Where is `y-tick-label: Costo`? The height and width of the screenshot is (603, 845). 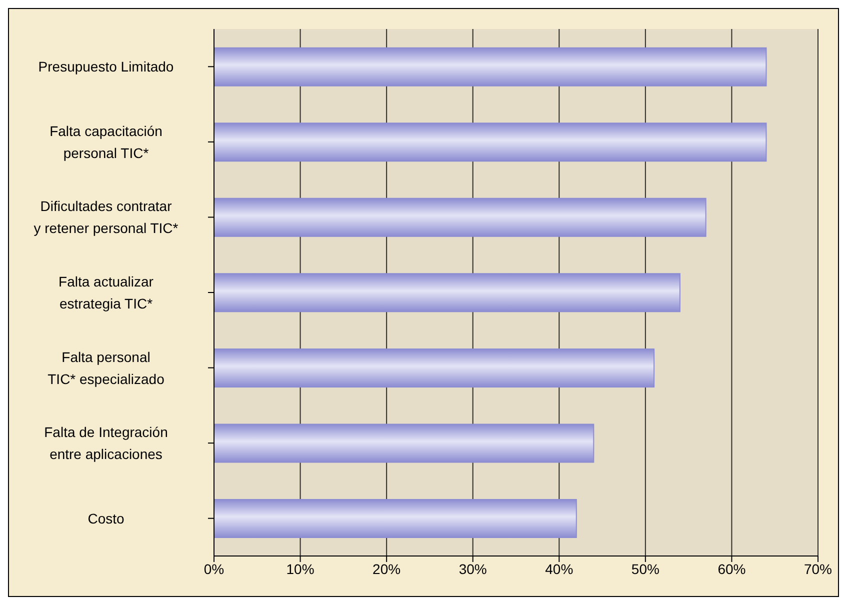
y-tick-label: Costo is located at coordinates (106, 518).